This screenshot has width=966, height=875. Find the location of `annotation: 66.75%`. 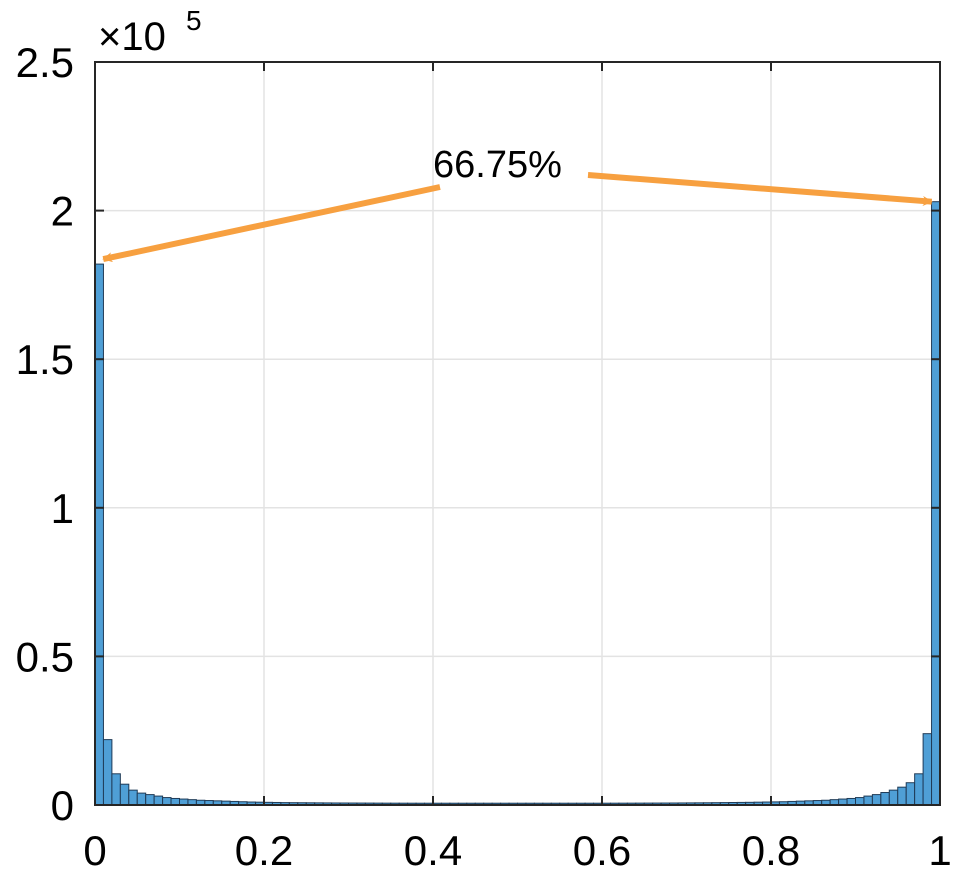

annotation: 66.75% is located at coordinates (517, 203).